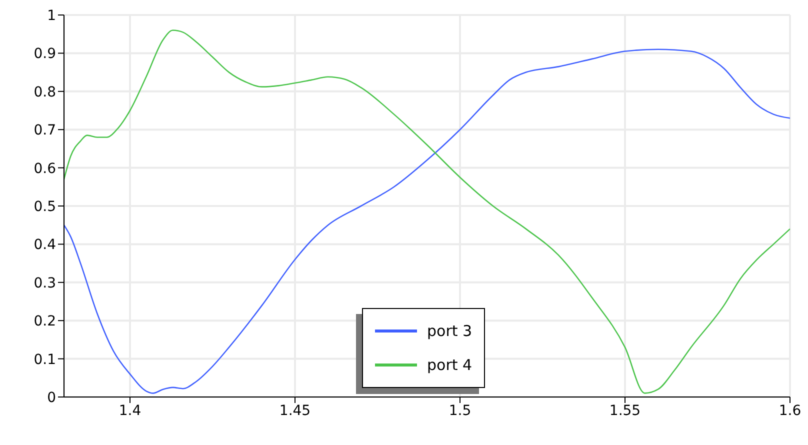 Image resolution: width=808 pixels, height=445 pixels. I want to click on y-tick-label: 0, so click(51, 398).